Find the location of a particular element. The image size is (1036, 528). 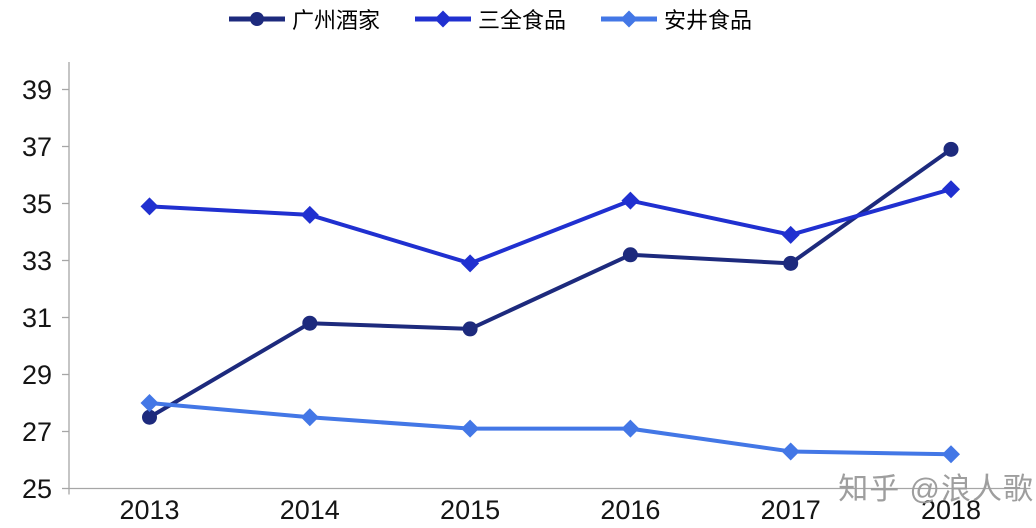

y-tick-label: 29 is located at coordinates (37, 375).